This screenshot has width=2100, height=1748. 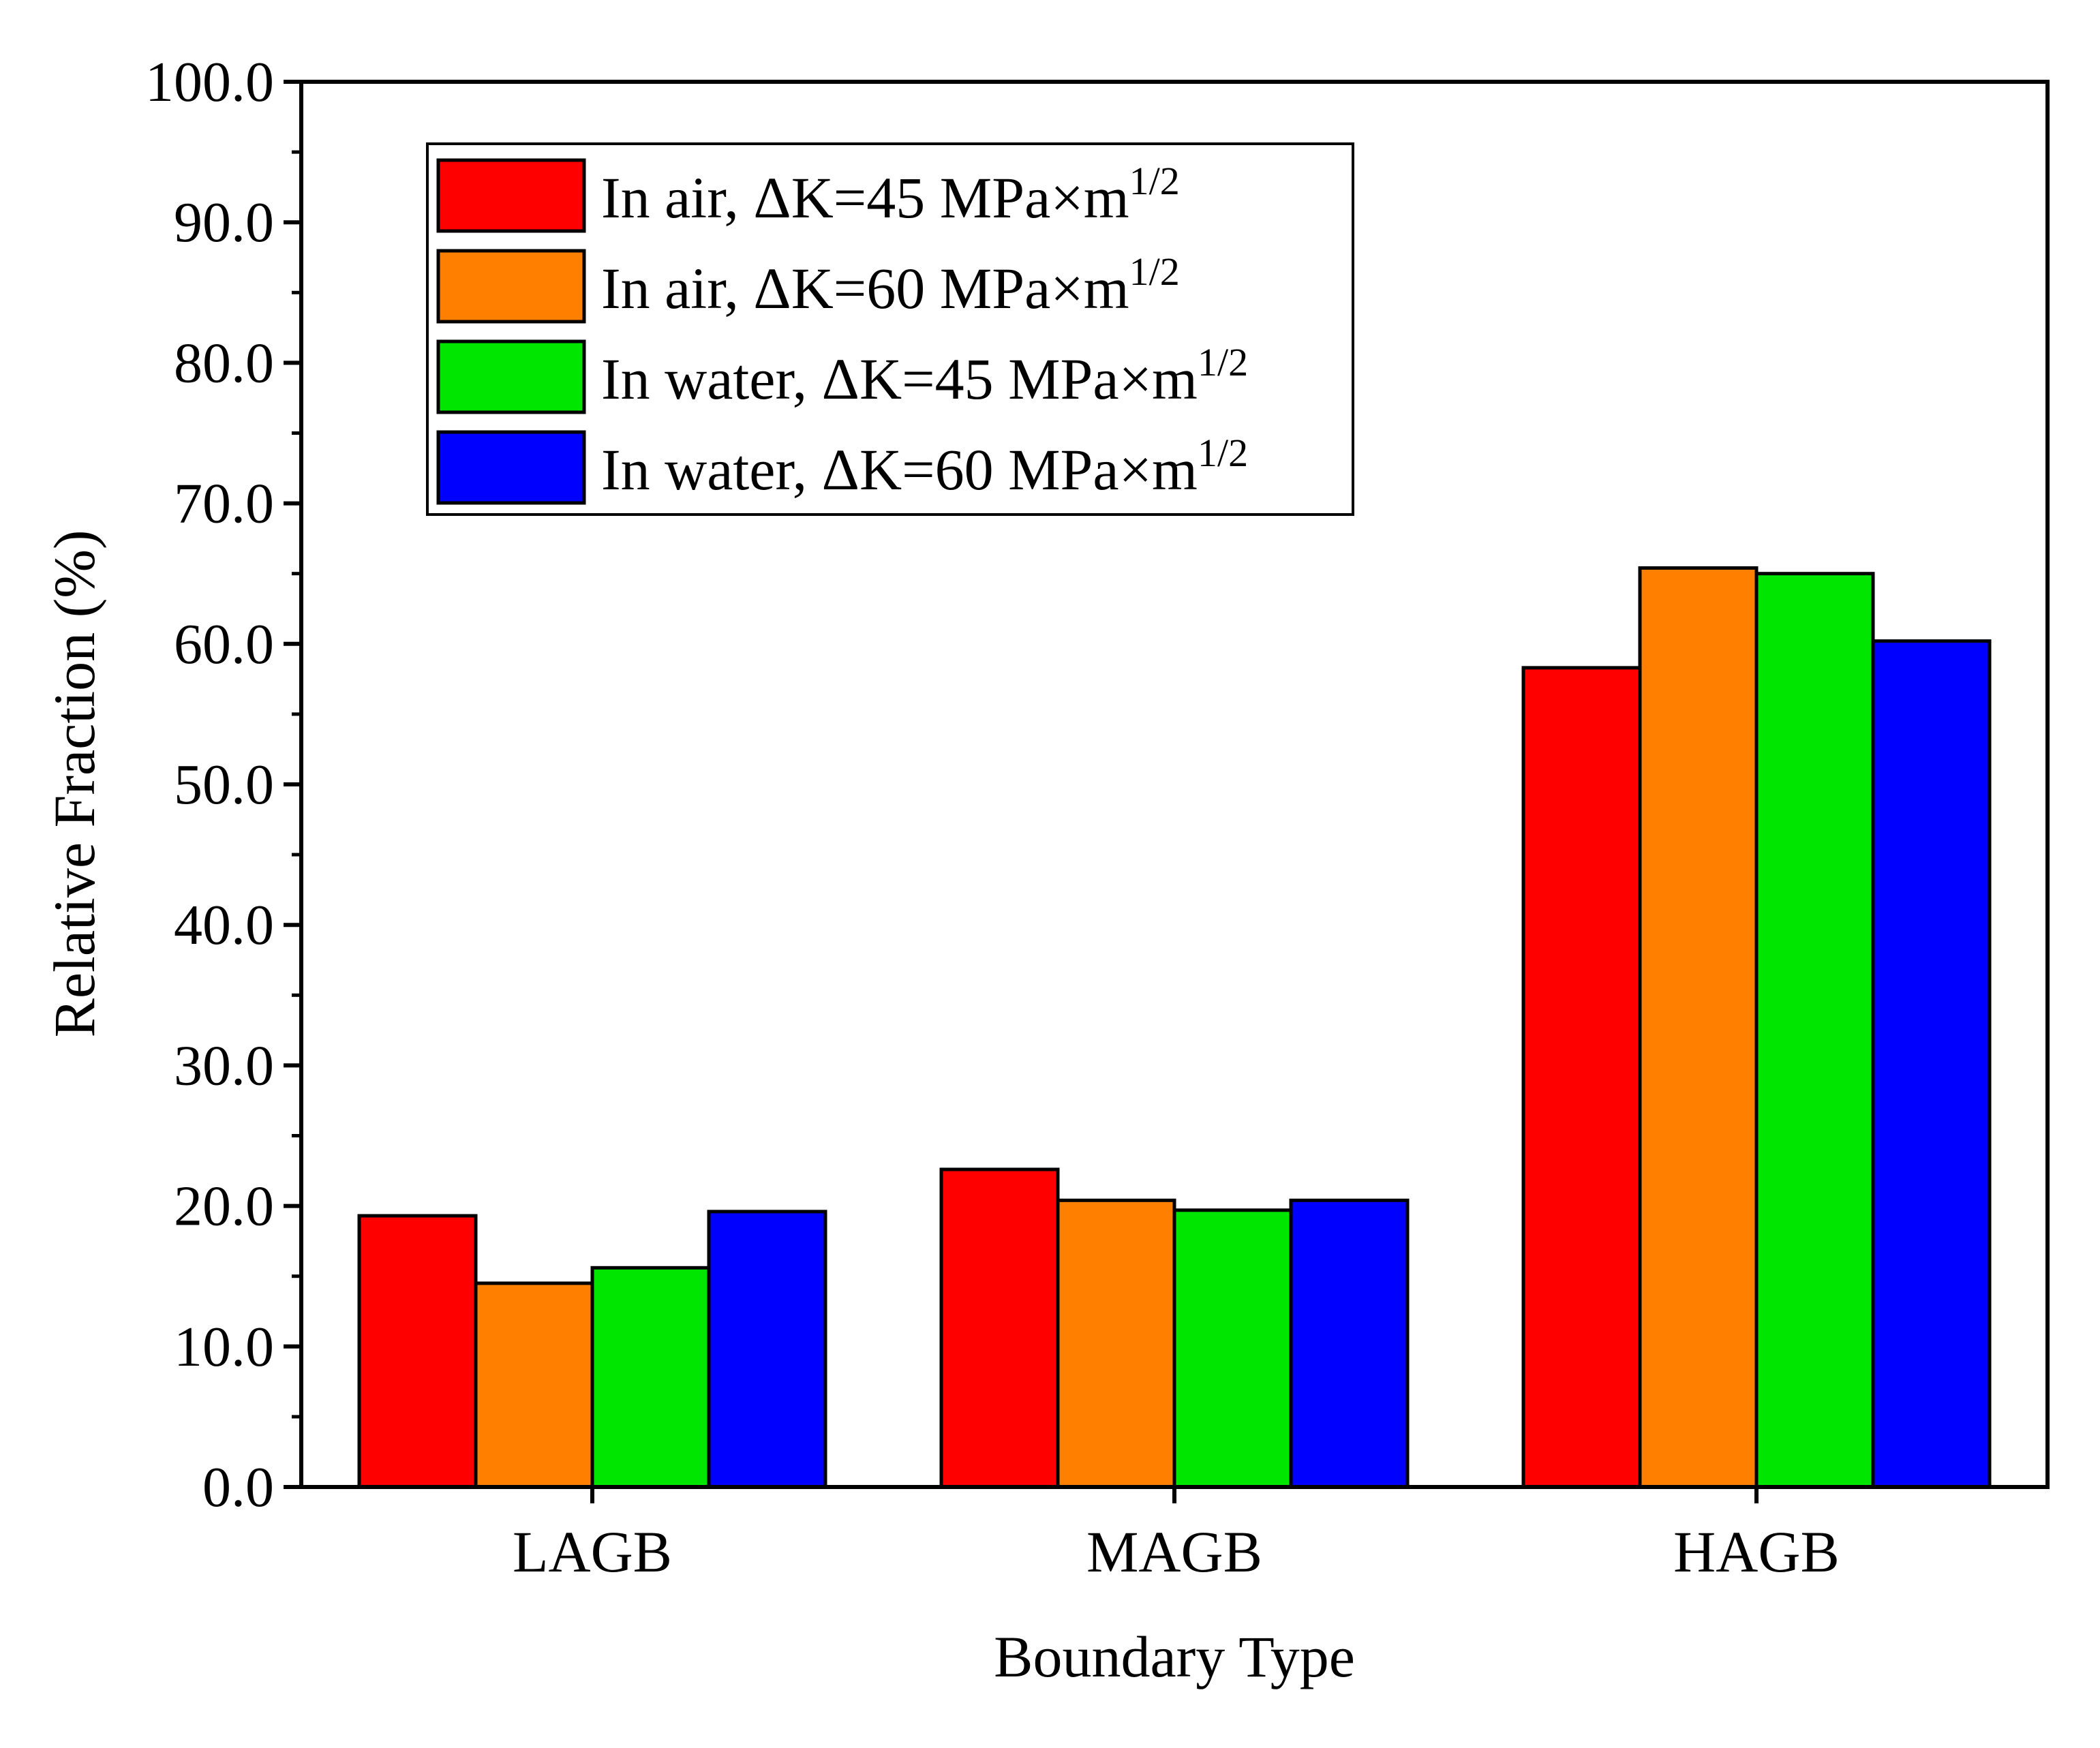 What do you see at coordinates (1174, 1552) in the screenshot?
I see `x-tick-label-magb: MAGB` at bounding box center [1174, 1552].